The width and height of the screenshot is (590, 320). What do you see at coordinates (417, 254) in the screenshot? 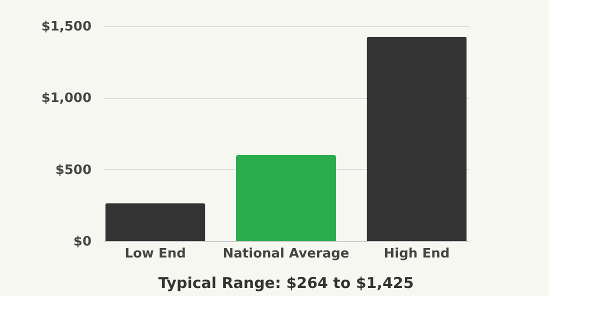
I see `x-tick-label: High End` at bounding box center [417, 254].